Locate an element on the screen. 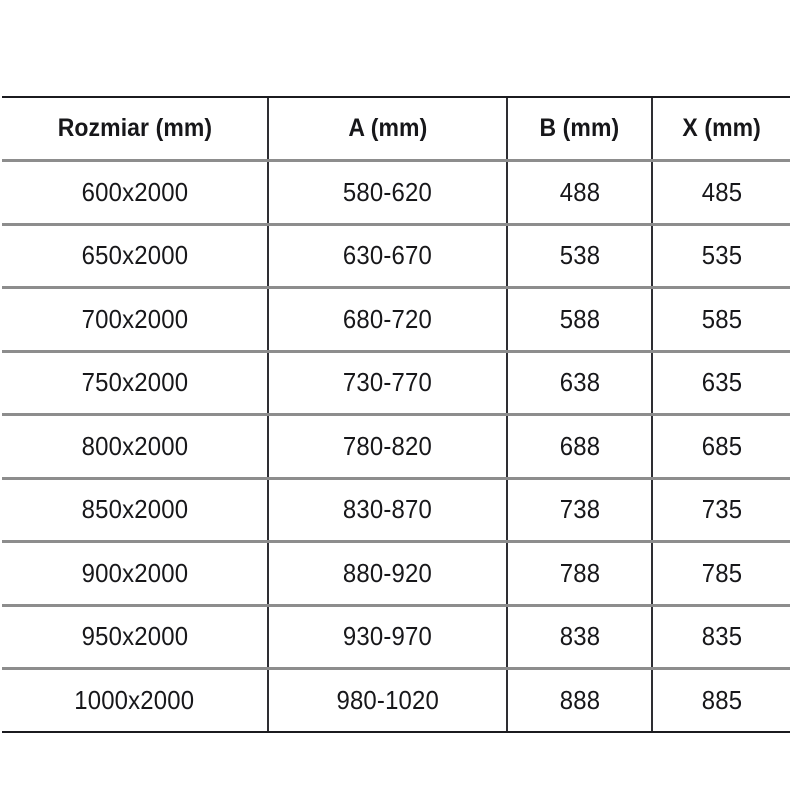  cell-size-value: 900x2000 is located at coordinates (134, 572).